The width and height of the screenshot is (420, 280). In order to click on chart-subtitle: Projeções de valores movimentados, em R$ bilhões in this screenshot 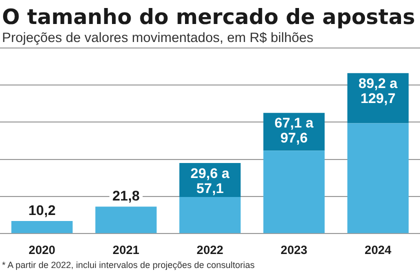, I will do `click(158, 38)`.